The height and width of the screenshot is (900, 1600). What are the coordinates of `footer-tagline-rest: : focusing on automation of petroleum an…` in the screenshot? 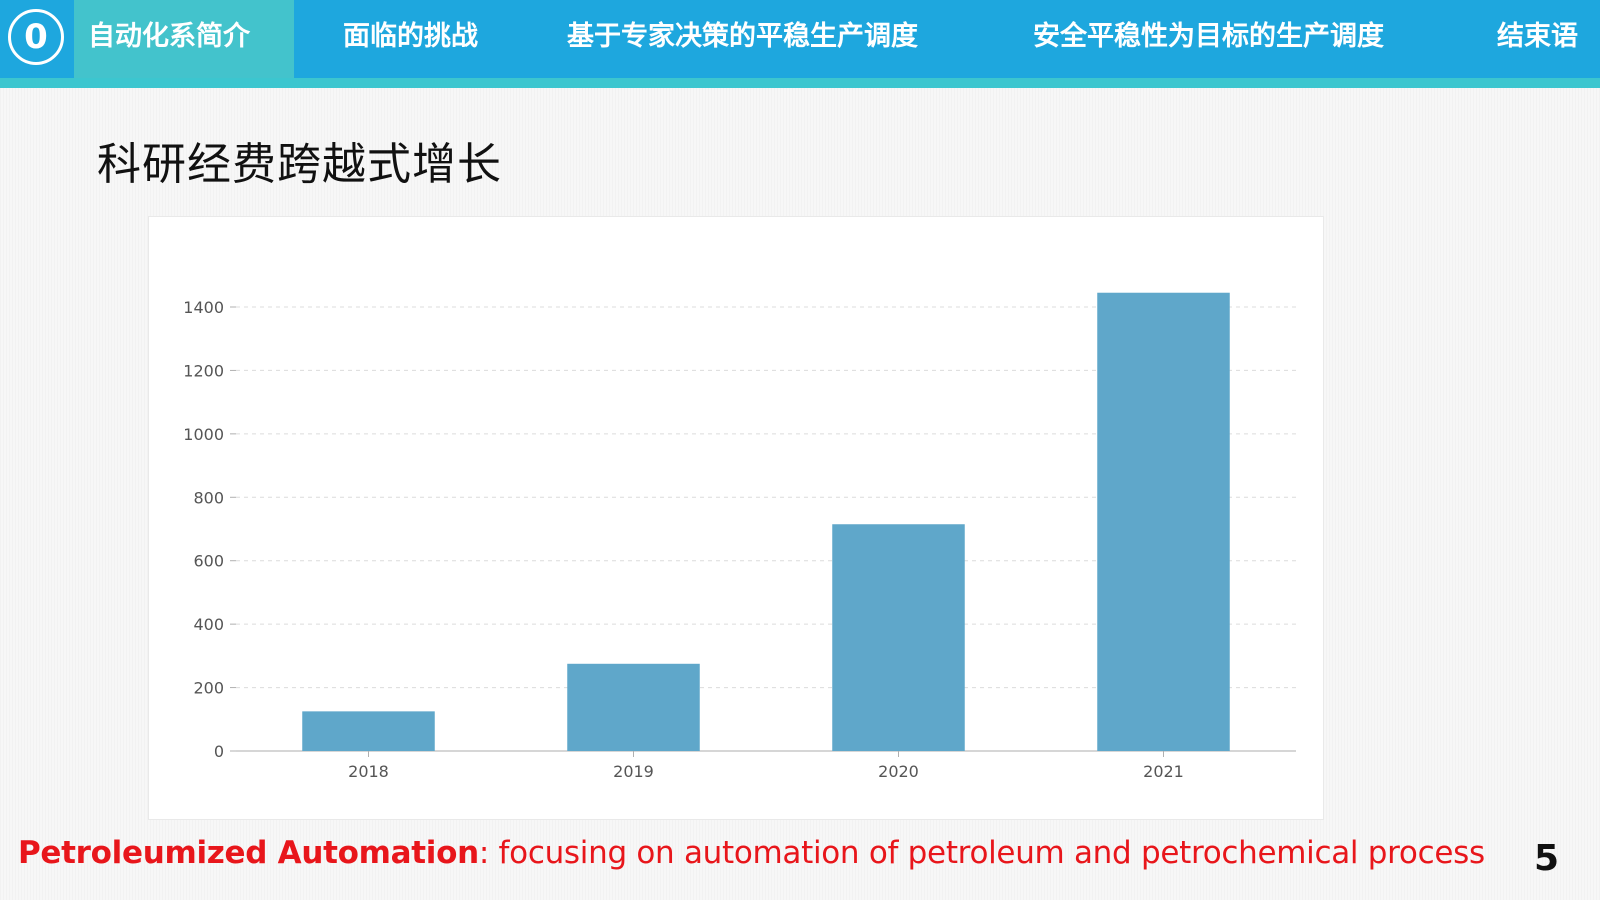 It's located at (981, 853).